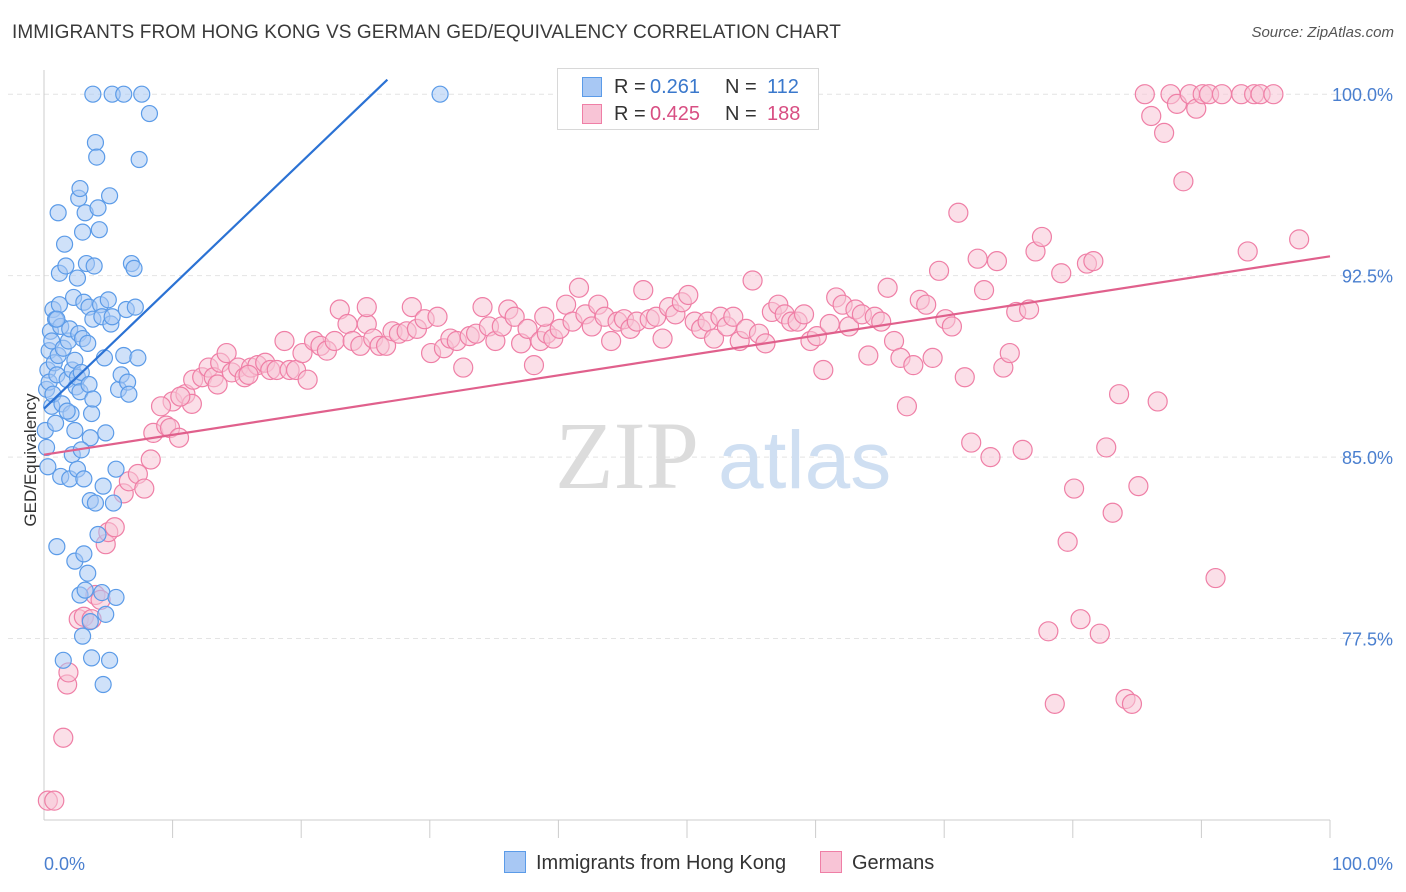 The height and width of the screenshot is (892, 1406). Describe the element at coordinates (64, 864) in the screenshot. I see `x-tick-label-min: 0.0%` at that location.